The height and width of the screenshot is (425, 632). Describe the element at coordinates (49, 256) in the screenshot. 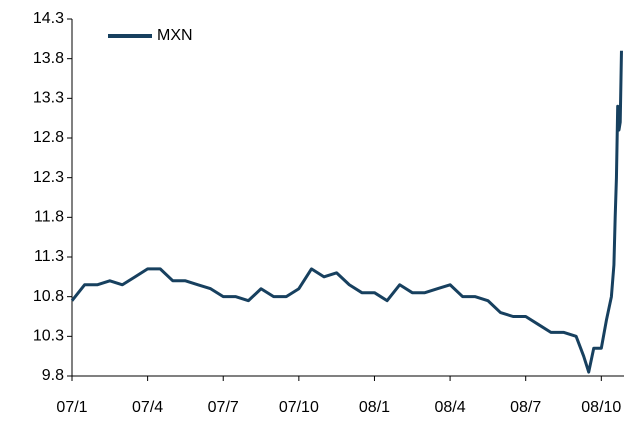

I see `y-tick-label: 11.3` at that location.